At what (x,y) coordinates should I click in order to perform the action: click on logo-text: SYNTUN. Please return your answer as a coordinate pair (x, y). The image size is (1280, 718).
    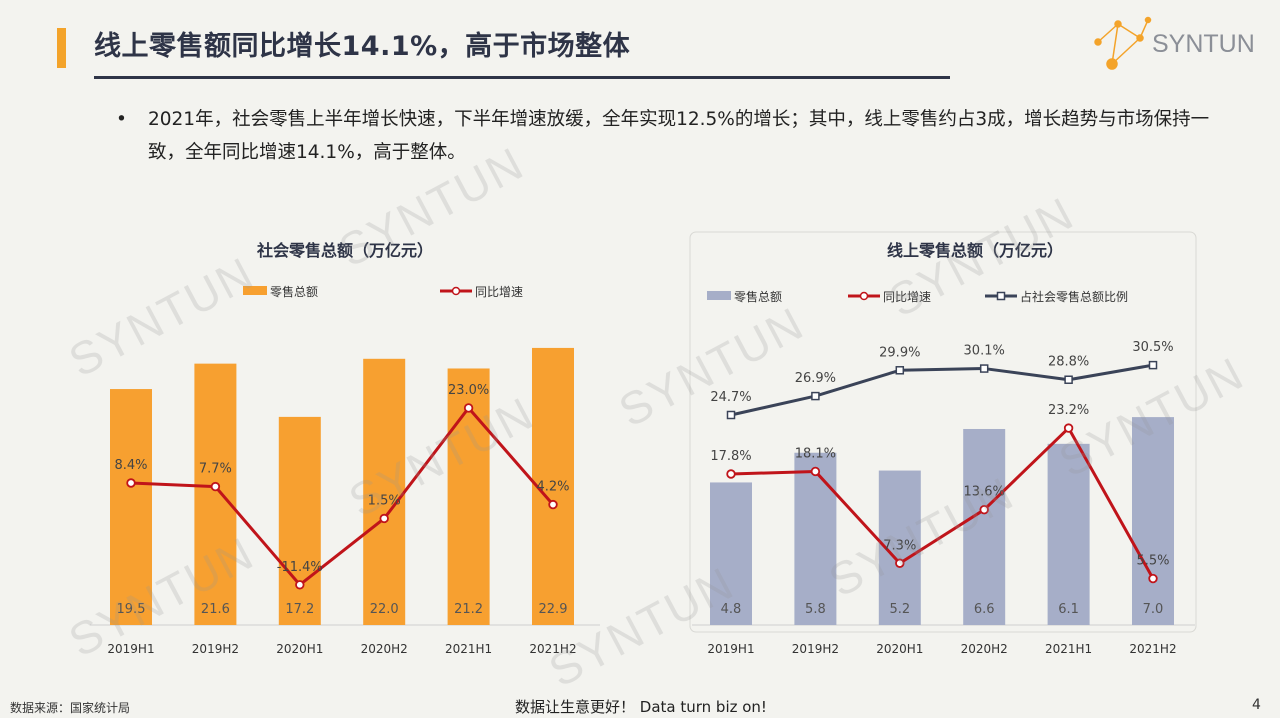
    Looking at the image, I should click on (1203, 44).